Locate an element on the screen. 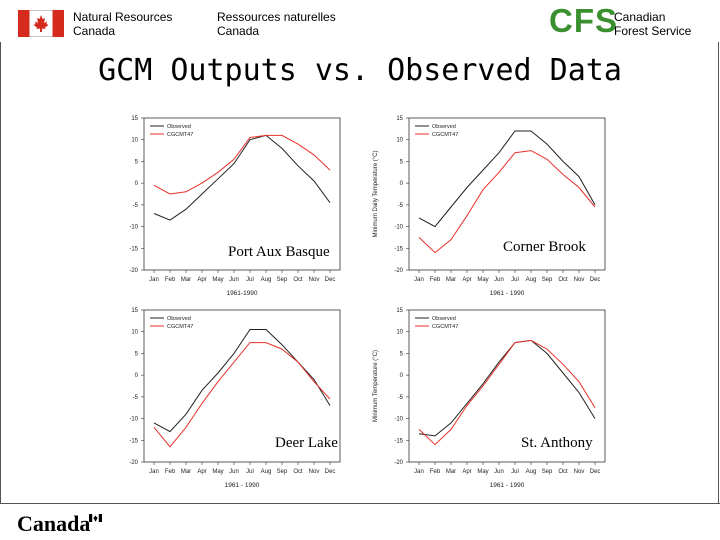 This screenshot has width=720, height=540. slide-frame-left is located at coordinates (0, 273).